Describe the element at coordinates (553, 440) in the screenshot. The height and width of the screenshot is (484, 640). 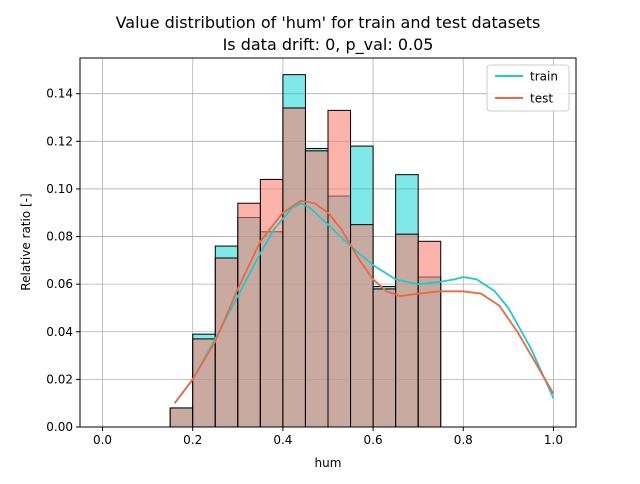
I see `x-tick-label-5: 1.0` at that location.